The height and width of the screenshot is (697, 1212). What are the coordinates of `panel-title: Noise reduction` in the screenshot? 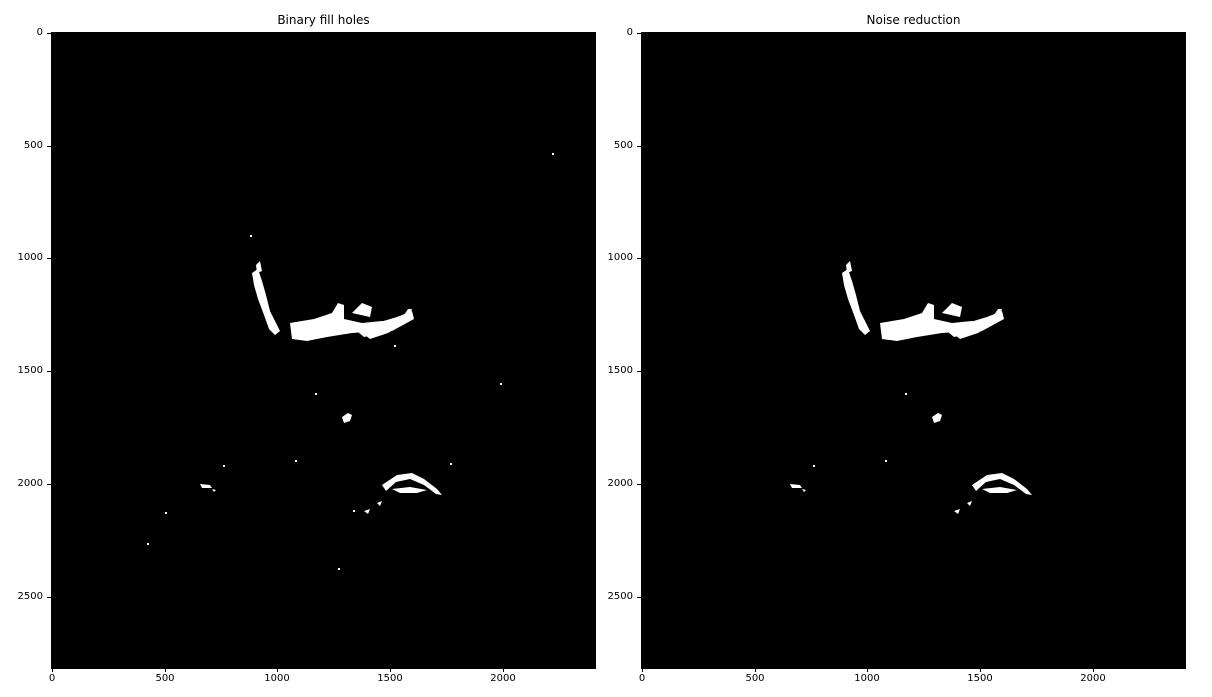 It's located at (913, 20).